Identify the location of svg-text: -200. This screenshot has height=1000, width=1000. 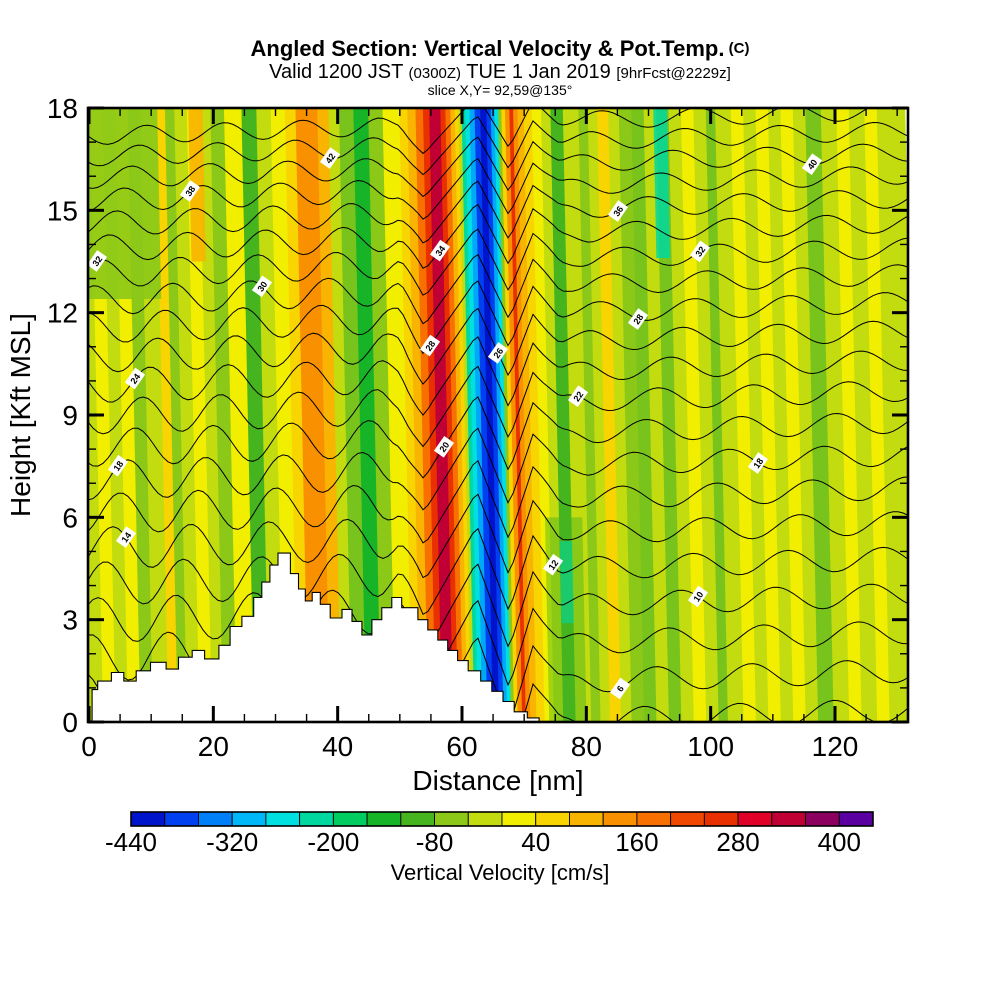
(333, 842).